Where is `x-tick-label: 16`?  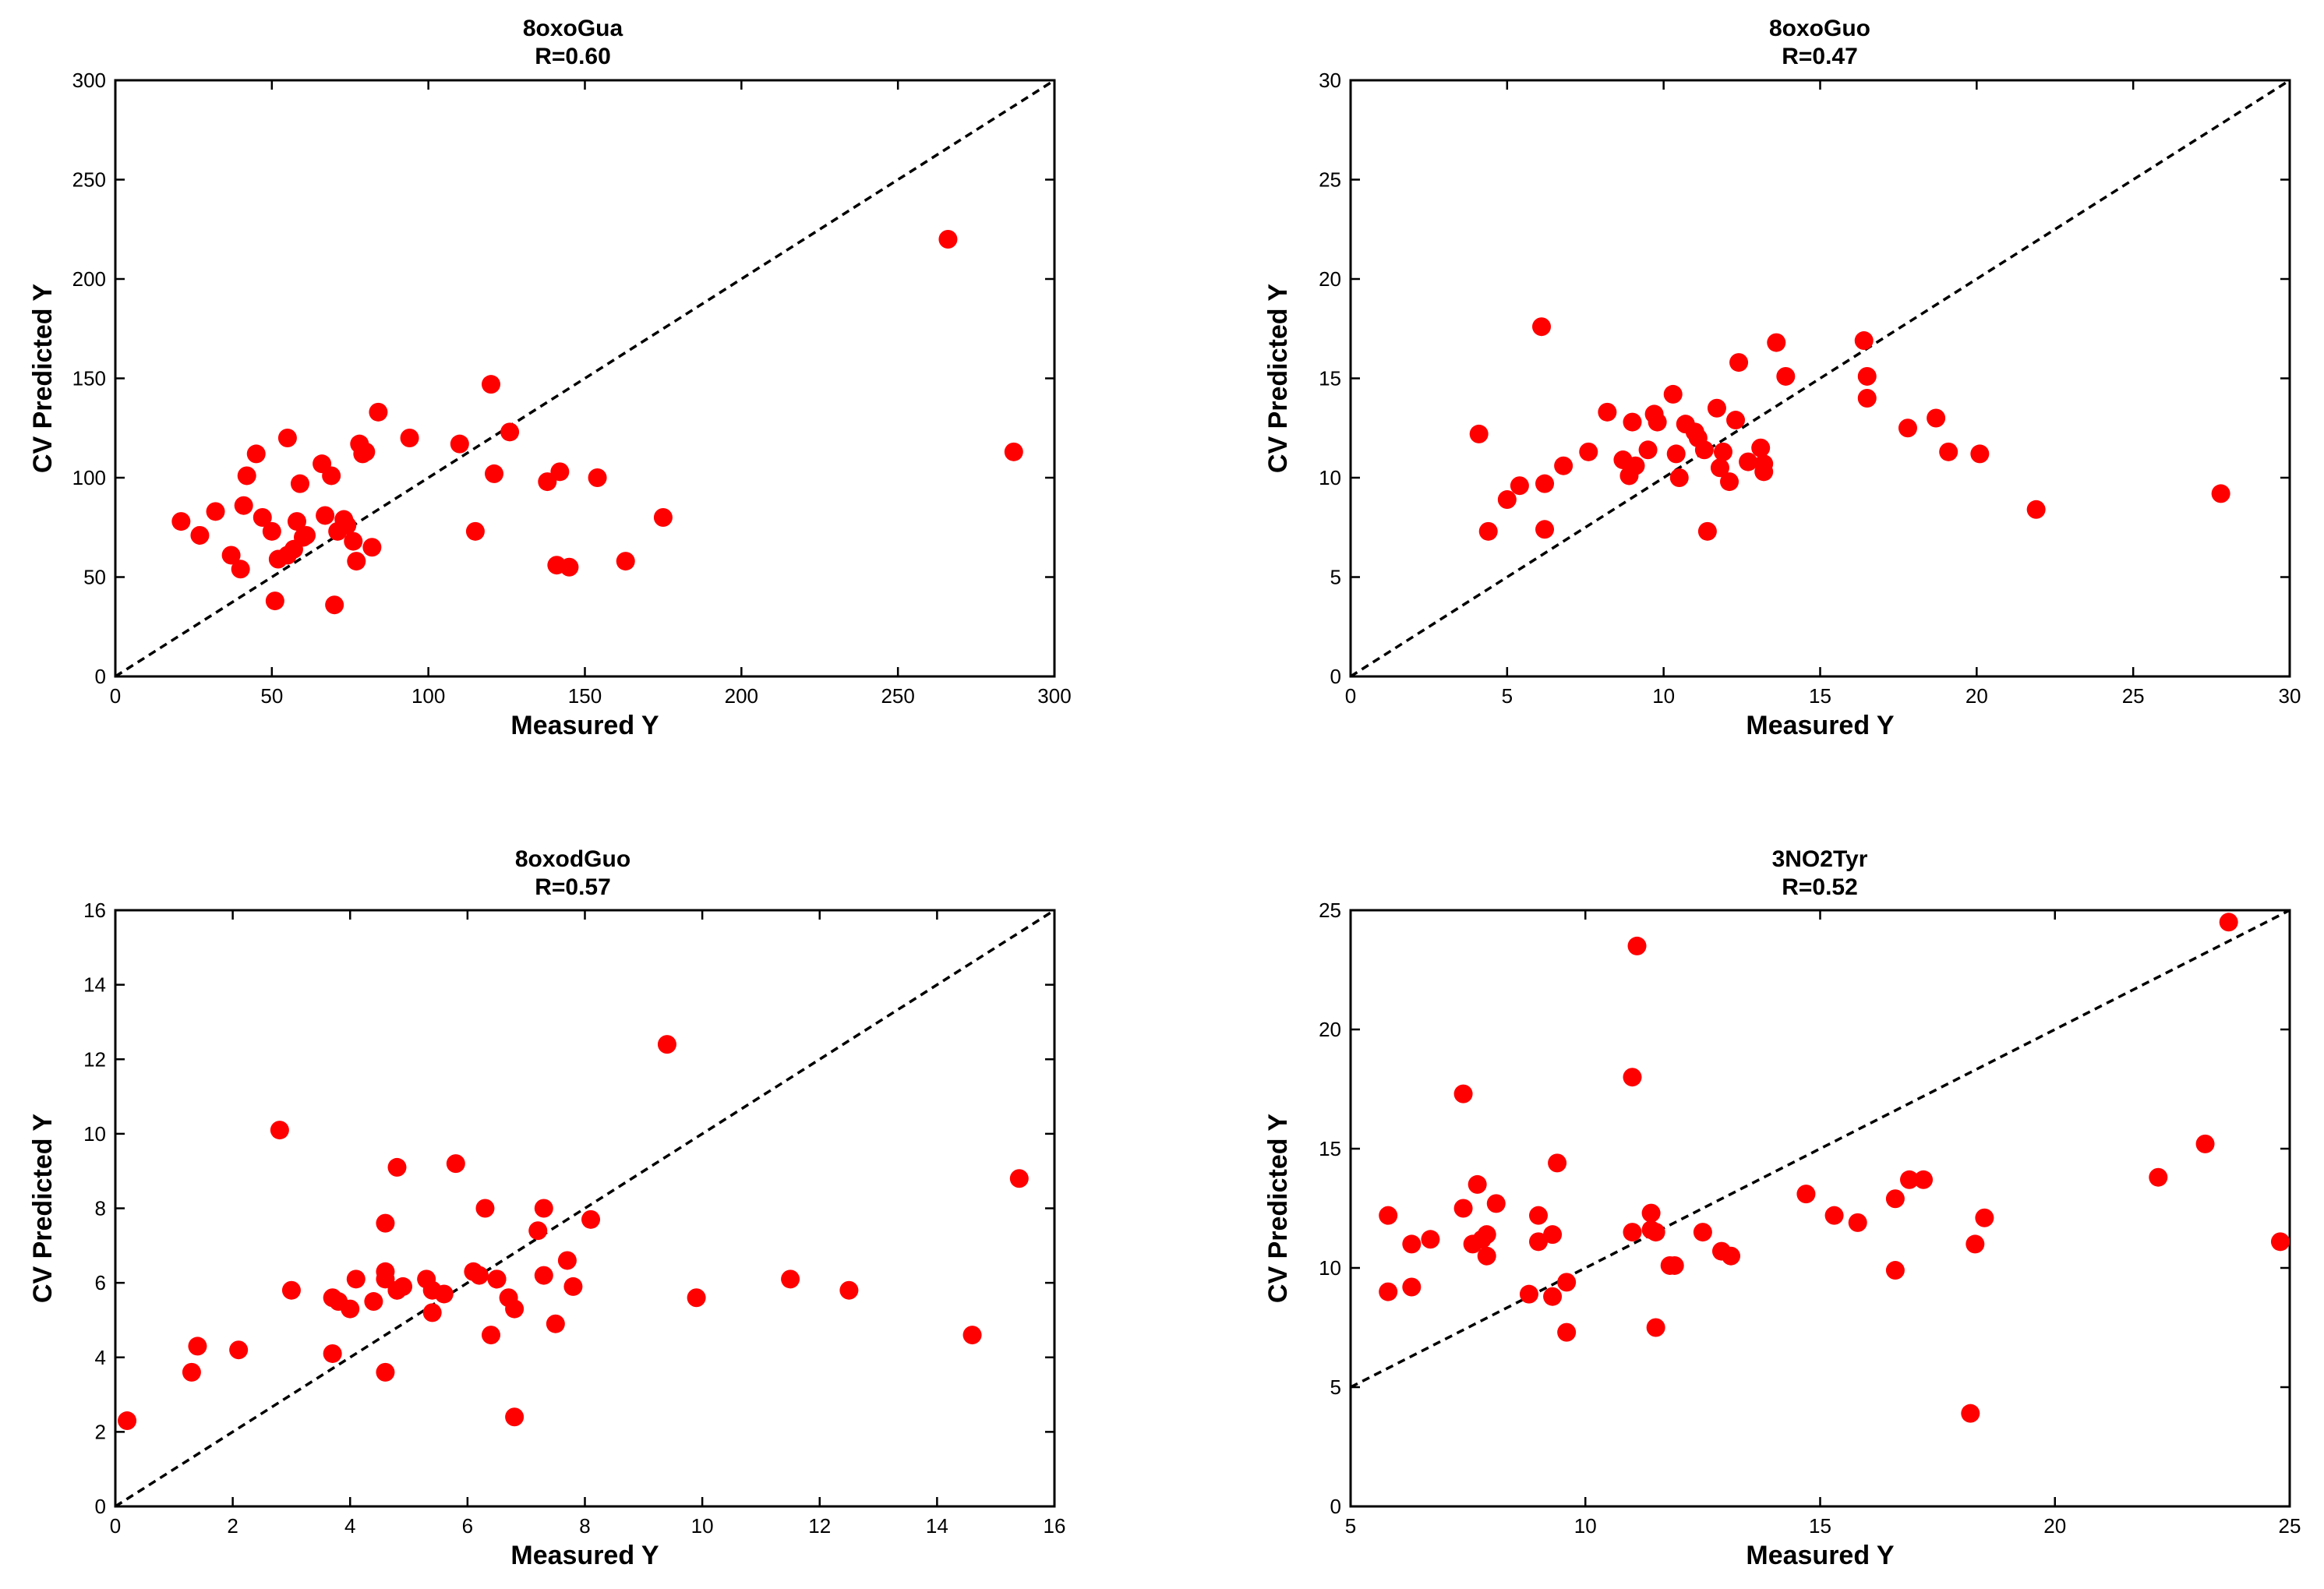
x-tick-label: 16 is located at coordinates (1055, 1526).